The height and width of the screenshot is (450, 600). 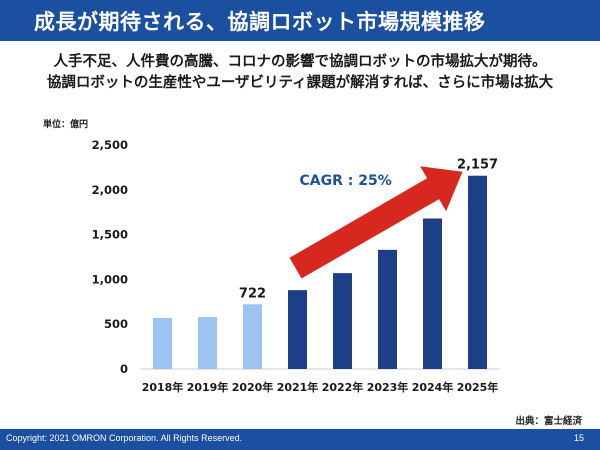 I want to click on x-tick-label: 2023年, so click(x=388, y=387).